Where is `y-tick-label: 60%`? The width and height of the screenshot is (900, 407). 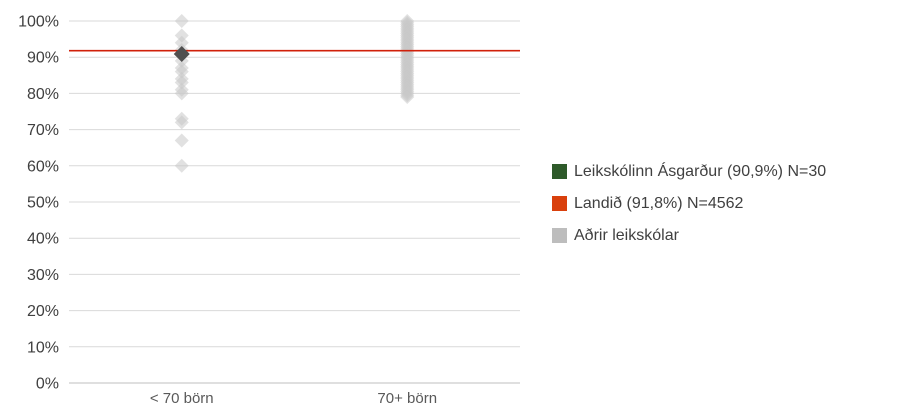
y-tick-label: 60% is located at coordinates (43, 166).